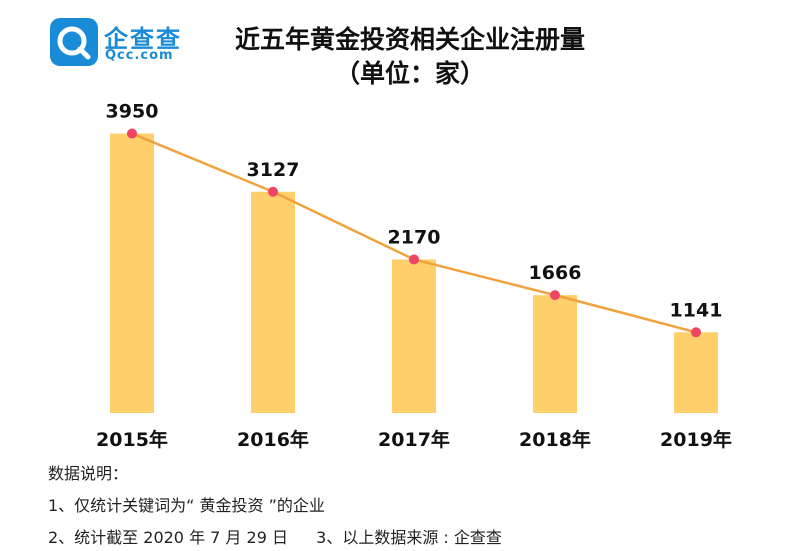  What do you see at coordinates (555, 354) in the screenshot?
I see `bar-2018年` at bounding box center [555, 354].